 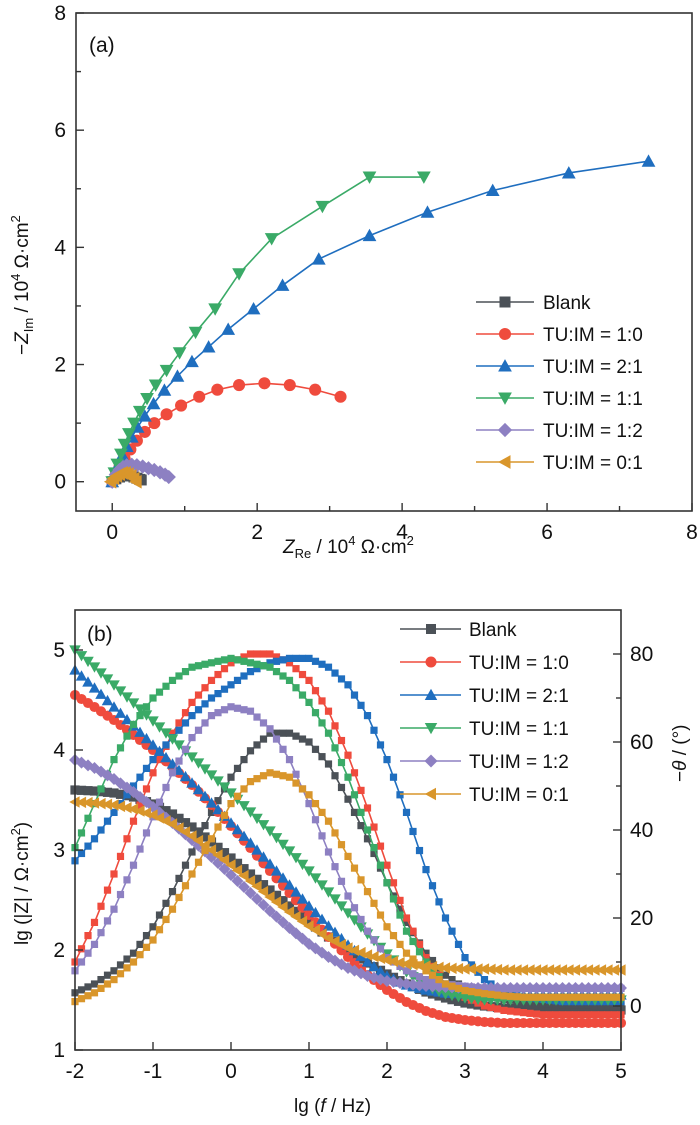 What do you see at coordinates (351, 540) in the screenshot?
I see `x-title-exp: 4` at bounding box center [351, 540].